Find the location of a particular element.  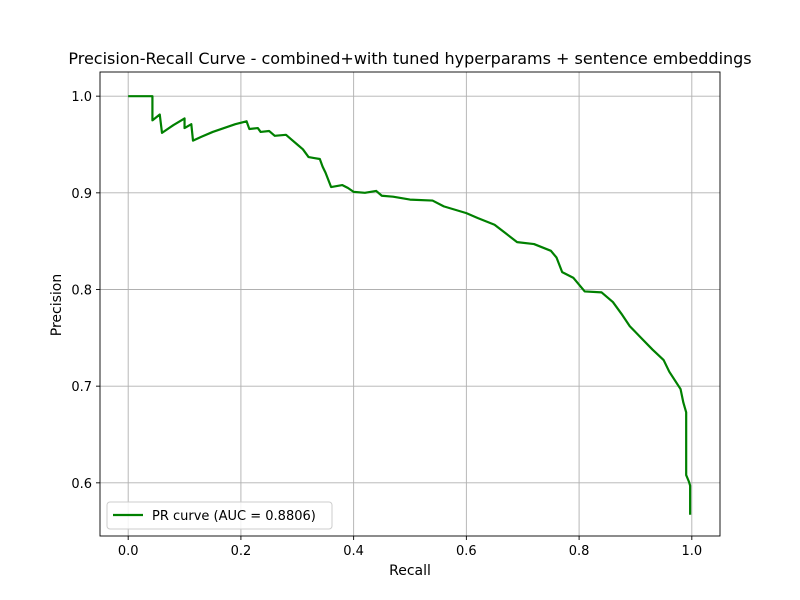

x-tick-label: 0.2 is located at coordinates (241, 551).